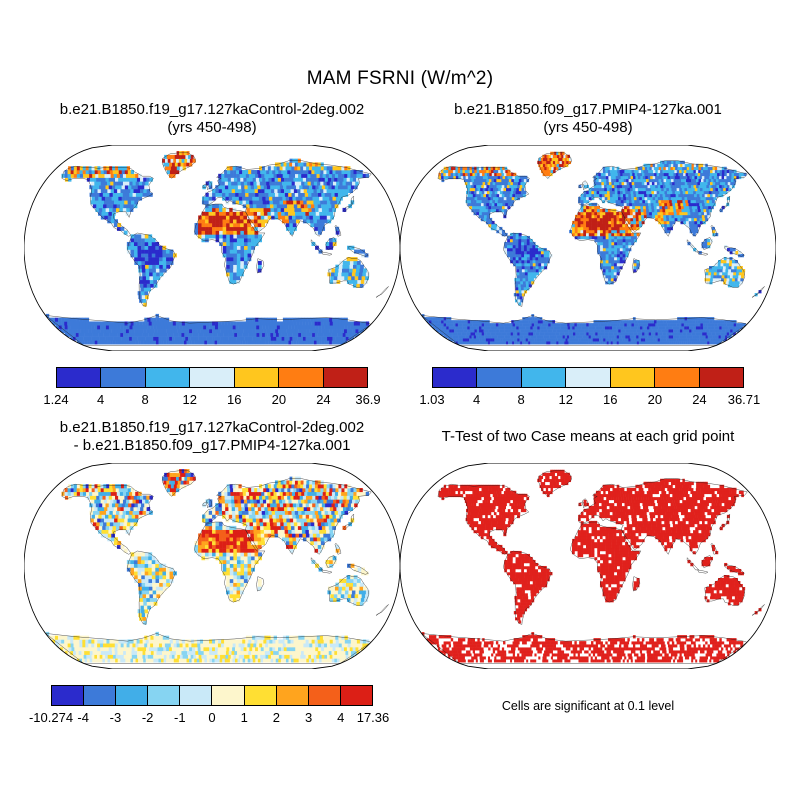 This screenshot has width=800, height=800. What do you see at coordinates (212, 127) in the screenshot?
I see `panel-control-subtitle: (yrs 450-498)` at bounding box center [212, 127].